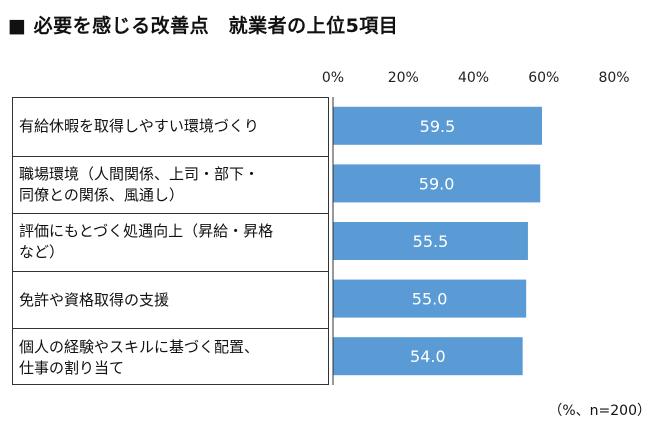 This screenshot has height=430, width=665. I want to click on bar-value-label: 54.0, so click(428, 356).